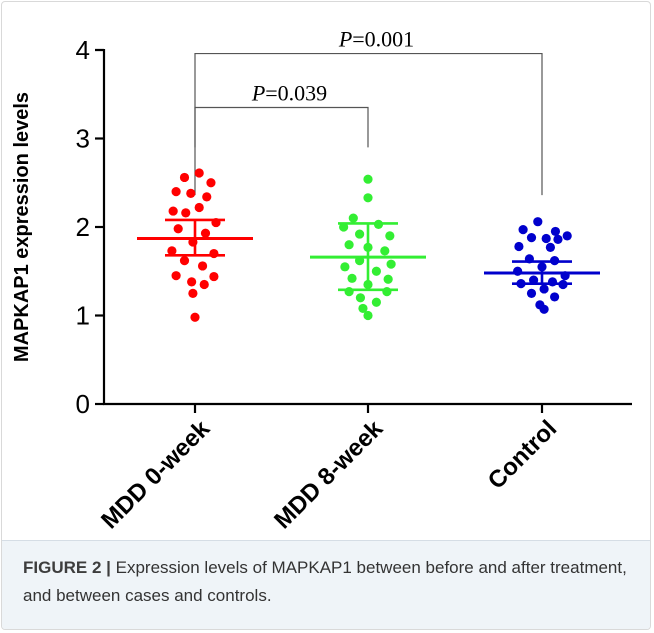  I want to click on summary-bars, so click(368, 255).